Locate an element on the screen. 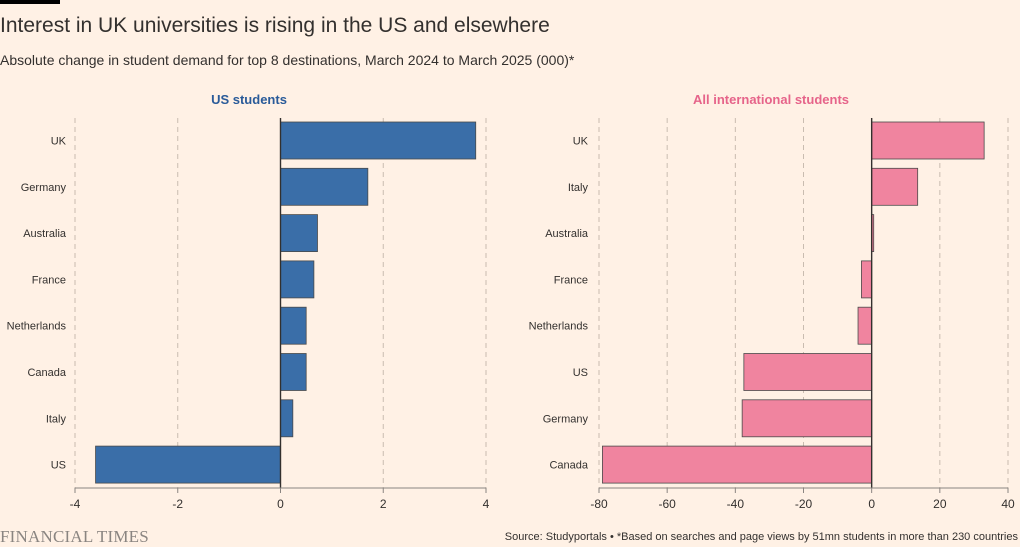 The width and height of the screenshot is (1020, 547). us-category-label: Italy is located at coordinates (56, 419).